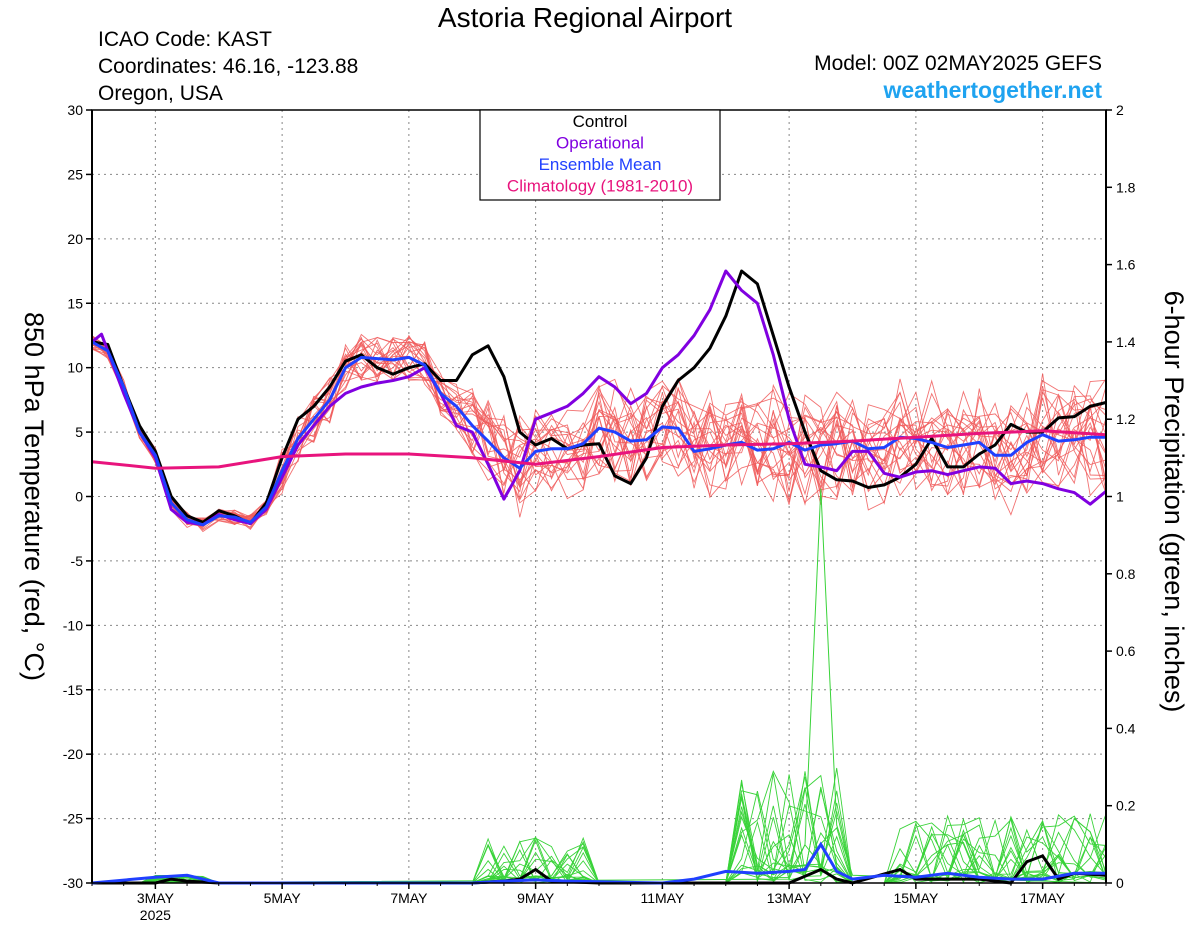 The image size is (1200, 927). Describe the element at coordinates (1126, 651) in the screenshot. I see `y2-tick-label: 0.6` at that location.